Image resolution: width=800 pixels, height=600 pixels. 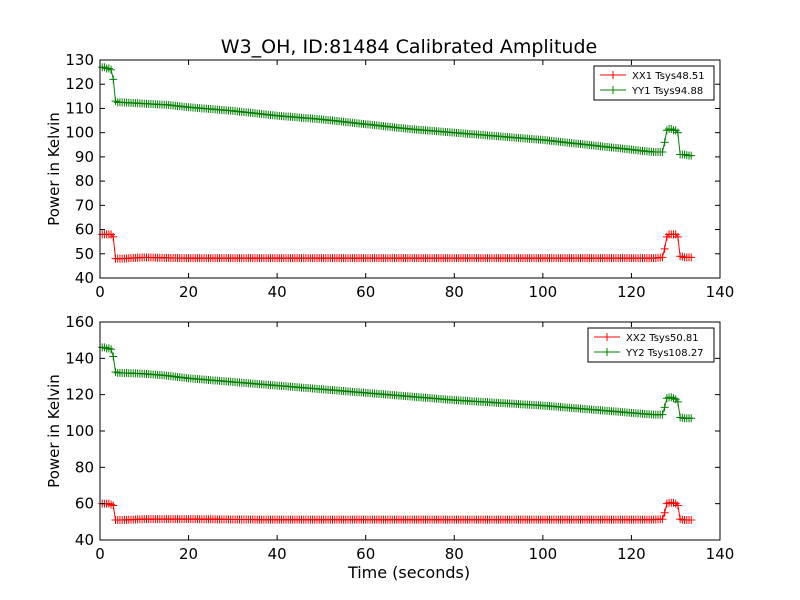 I want to click on y-axis-label-1: Power in Kelvin, so click(x=54, y=169).